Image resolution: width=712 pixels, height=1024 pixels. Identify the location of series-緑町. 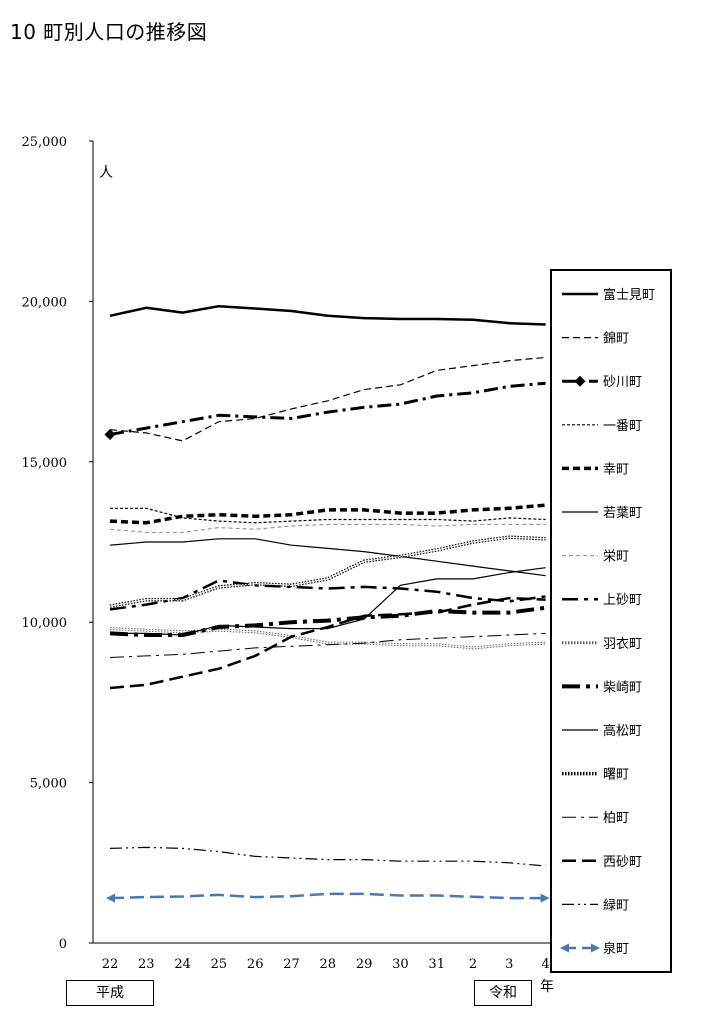
(327, 856).